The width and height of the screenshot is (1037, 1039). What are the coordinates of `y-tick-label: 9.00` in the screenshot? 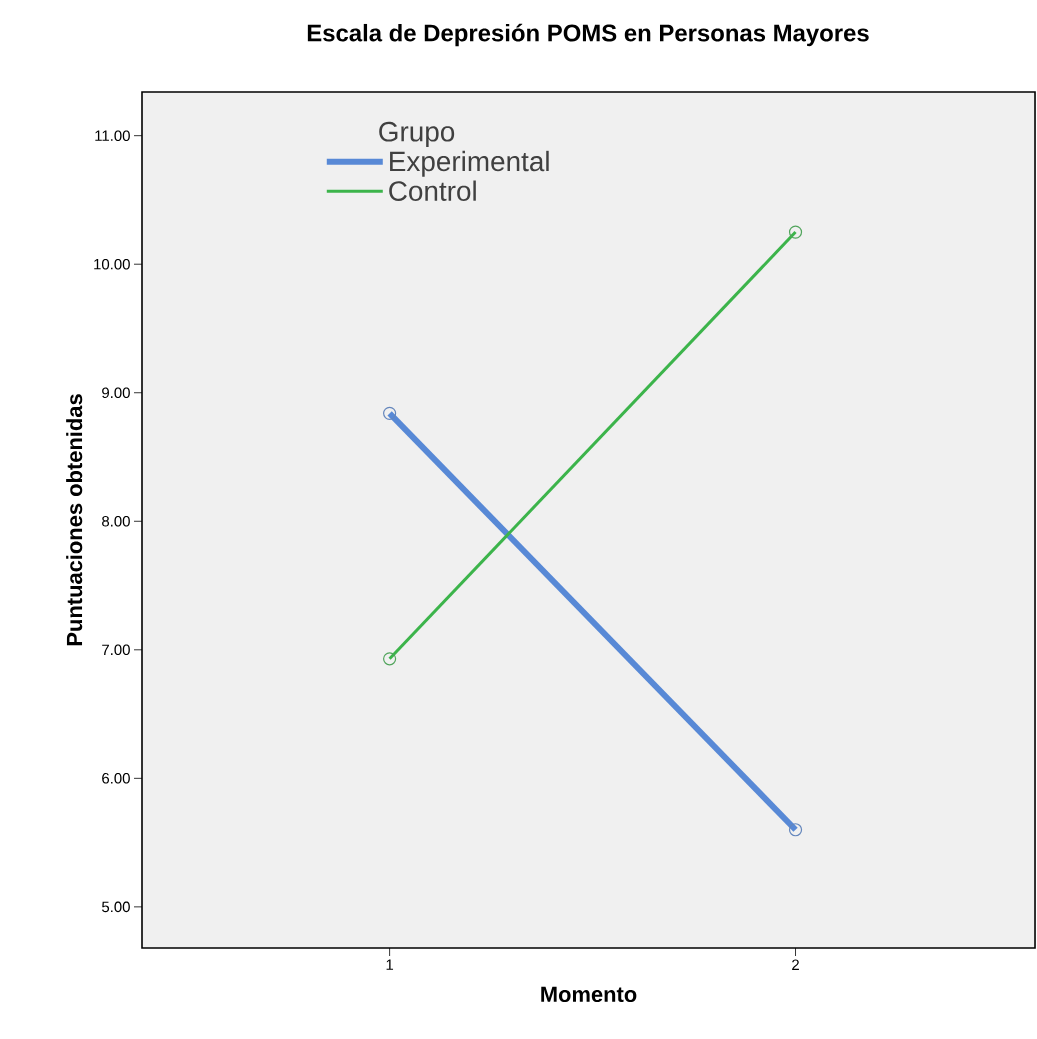 It's located at (116, 393).